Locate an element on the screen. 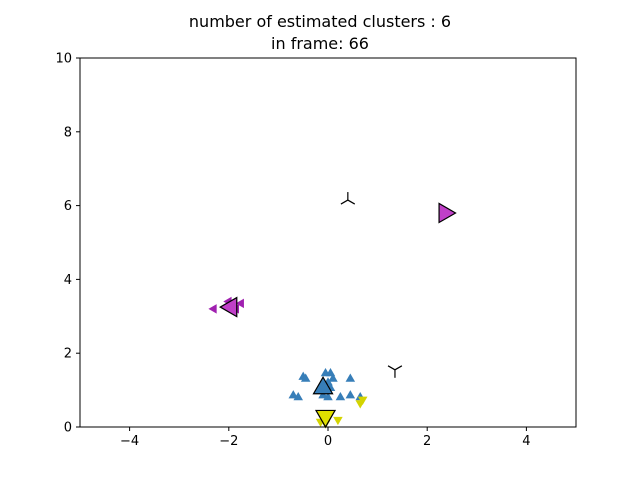 This screenshot has width=640, height=480. y-tick-label: 6 is located at coordinates (68, 206).